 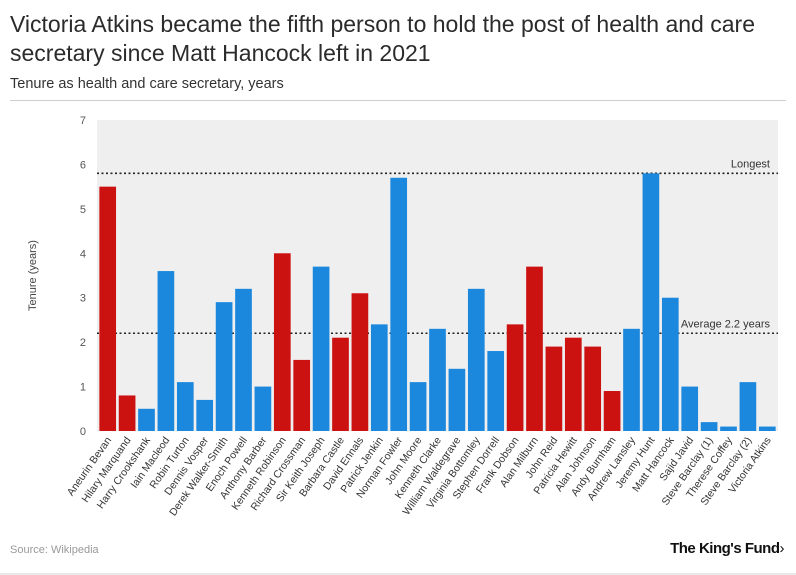 I want to click on bar-stephen-dorrell, so click(x=496, y=391).